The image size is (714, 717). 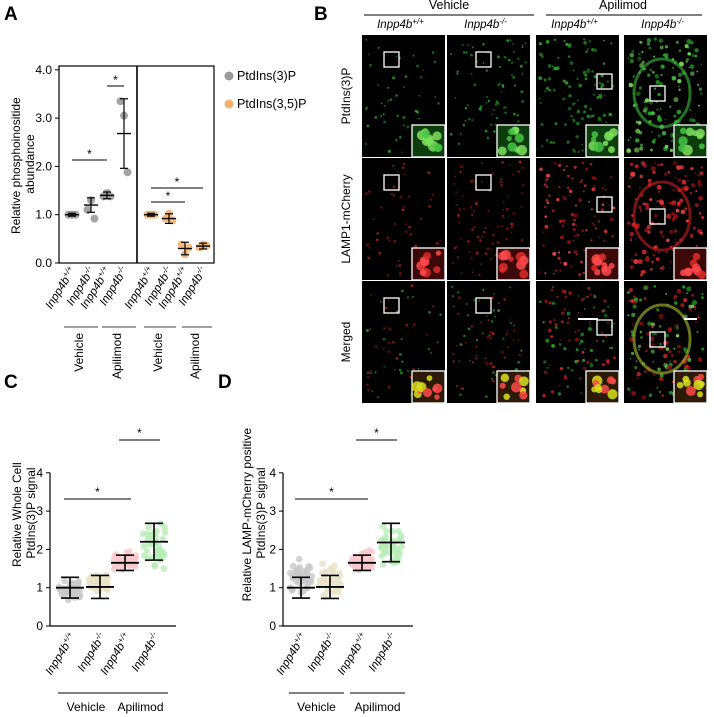 I want to click on scale-bar-inset, so click(x=690, y=319).